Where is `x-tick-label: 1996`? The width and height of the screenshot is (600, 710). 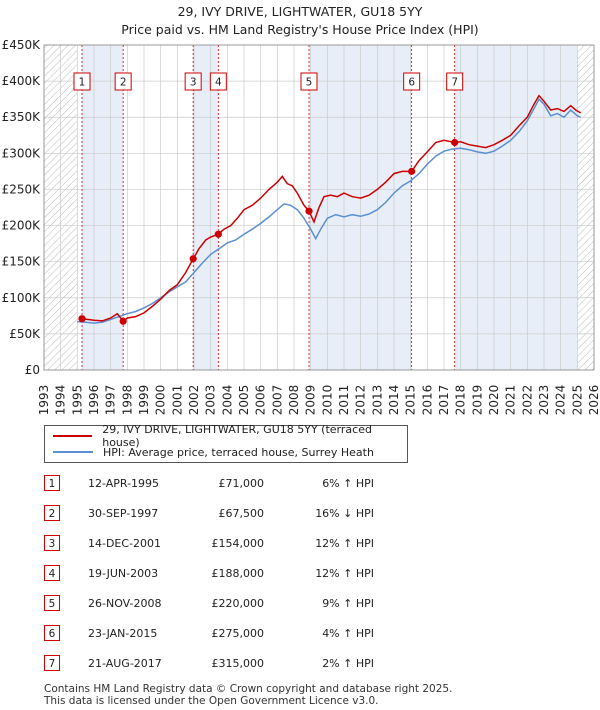
x-tick-label: 1996 is located at coordinates (94, 400).